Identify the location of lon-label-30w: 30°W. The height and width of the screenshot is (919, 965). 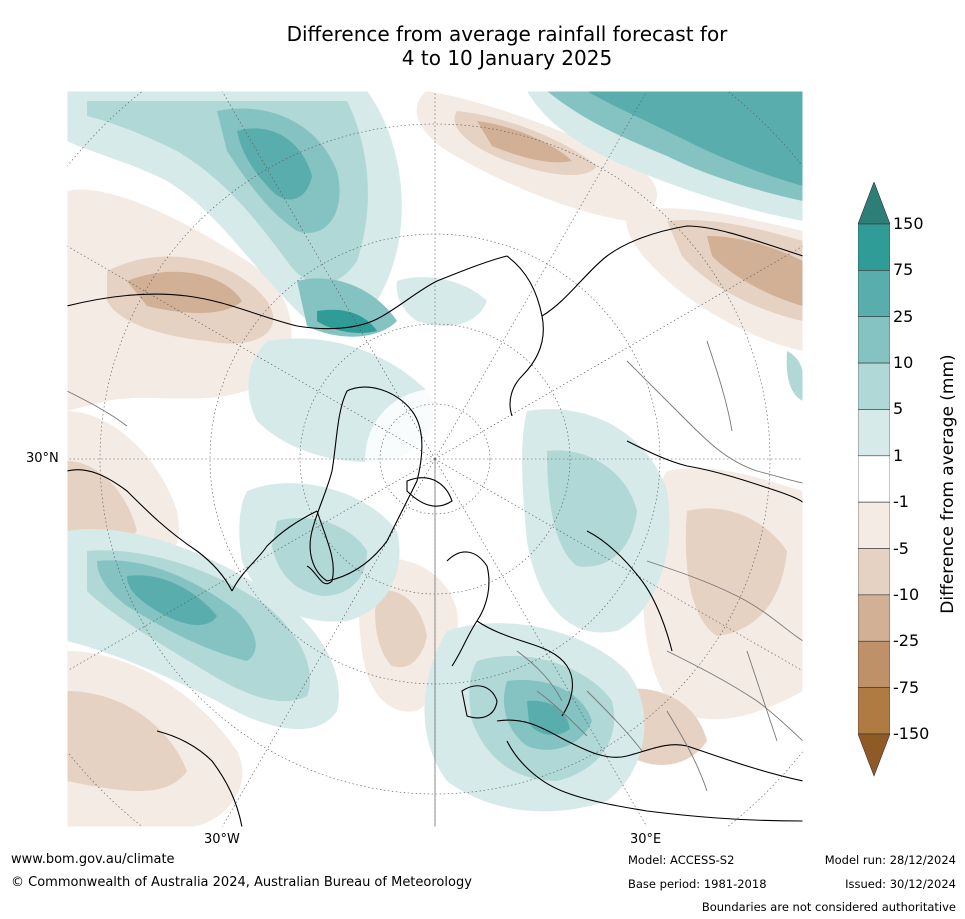
(222, 839).